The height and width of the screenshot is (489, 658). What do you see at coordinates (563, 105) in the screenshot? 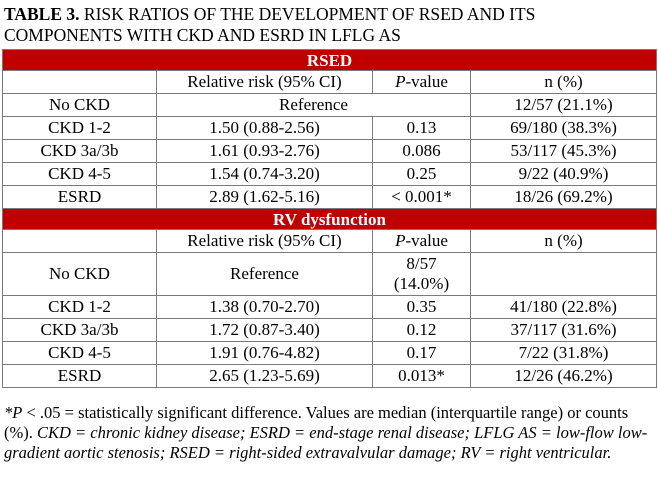
I see `cell-n: 12/57 (21.1%)` at bounding box center [563, 105].